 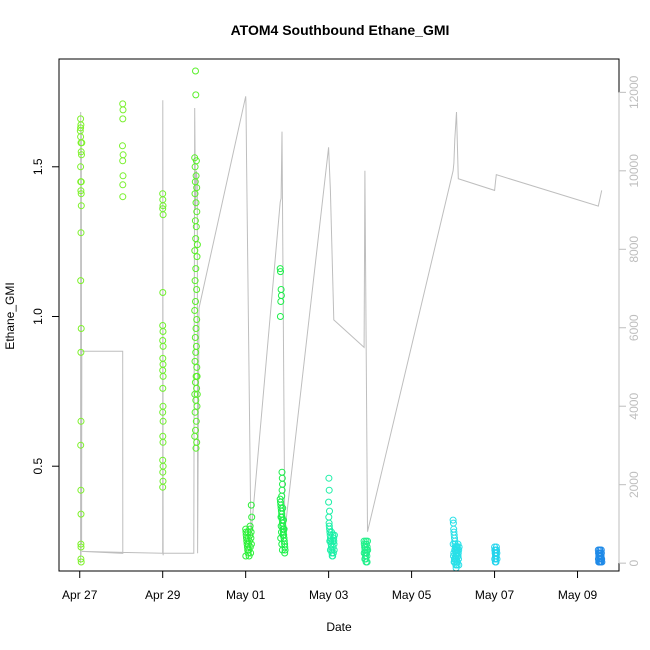 What do you see at coordinates (163, 595) in the screenshot?
I see `x-tick-label: Apr 29` at bounding box center [163, 595].